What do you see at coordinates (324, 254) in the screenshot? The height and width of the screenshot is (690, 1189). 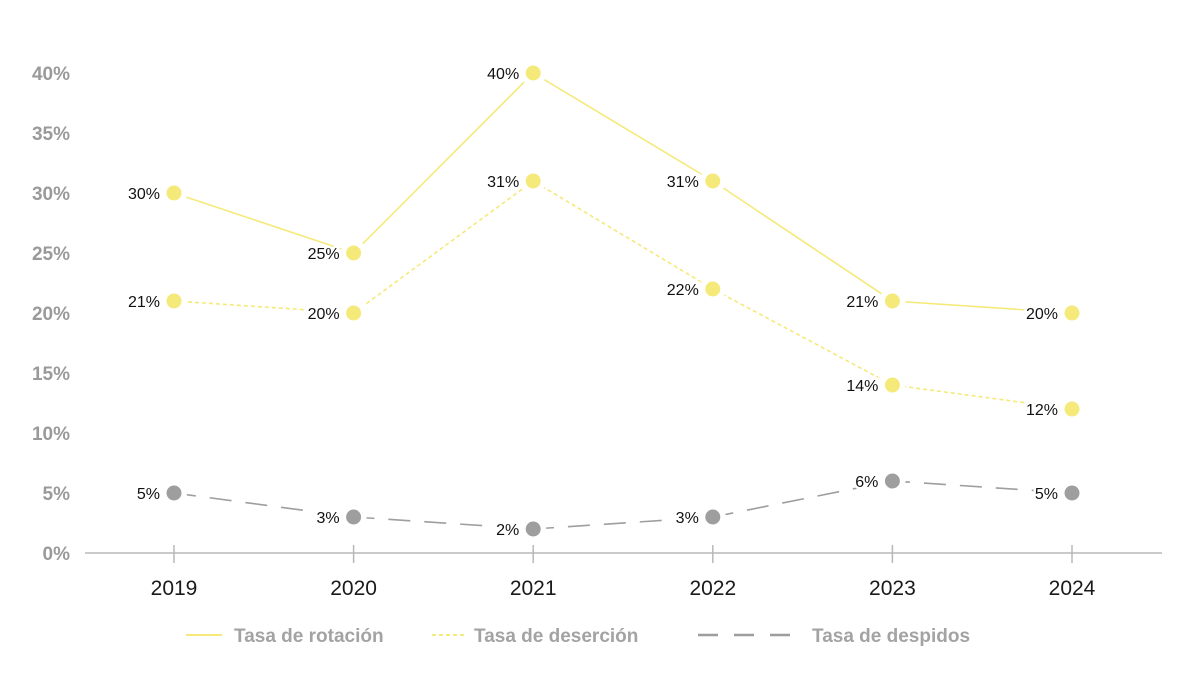 I see `data-label: 25%` at bounding box center [324, 254].